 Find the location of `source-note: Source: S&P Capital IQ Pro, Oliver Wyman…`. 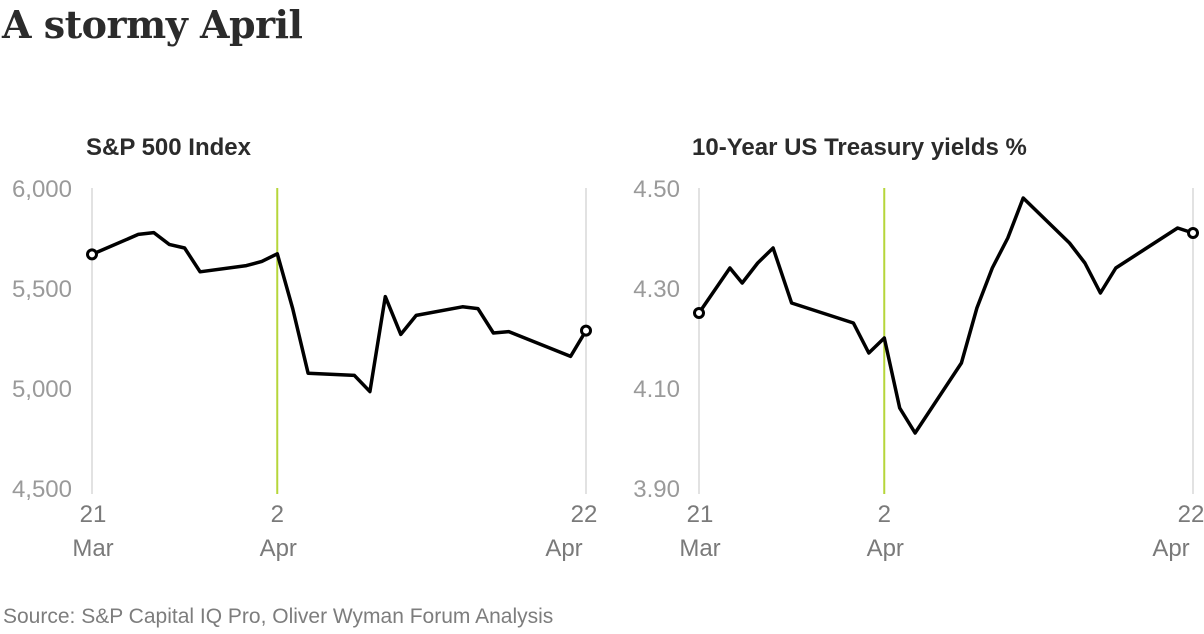

source-note: Source: S&P Capital IQ Pro, Oliver Wyman… is located at coordinates (278, 616).